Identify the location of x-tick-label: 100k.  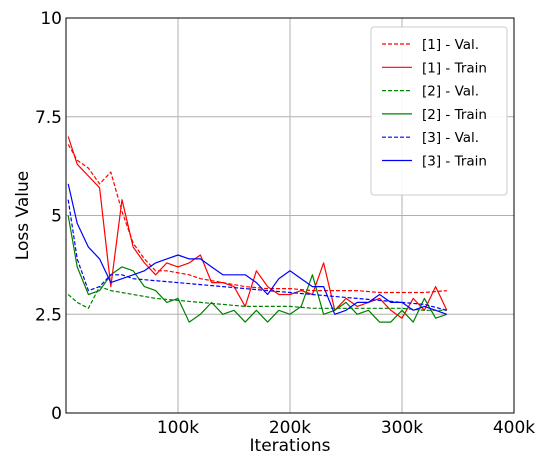
(178, 428).